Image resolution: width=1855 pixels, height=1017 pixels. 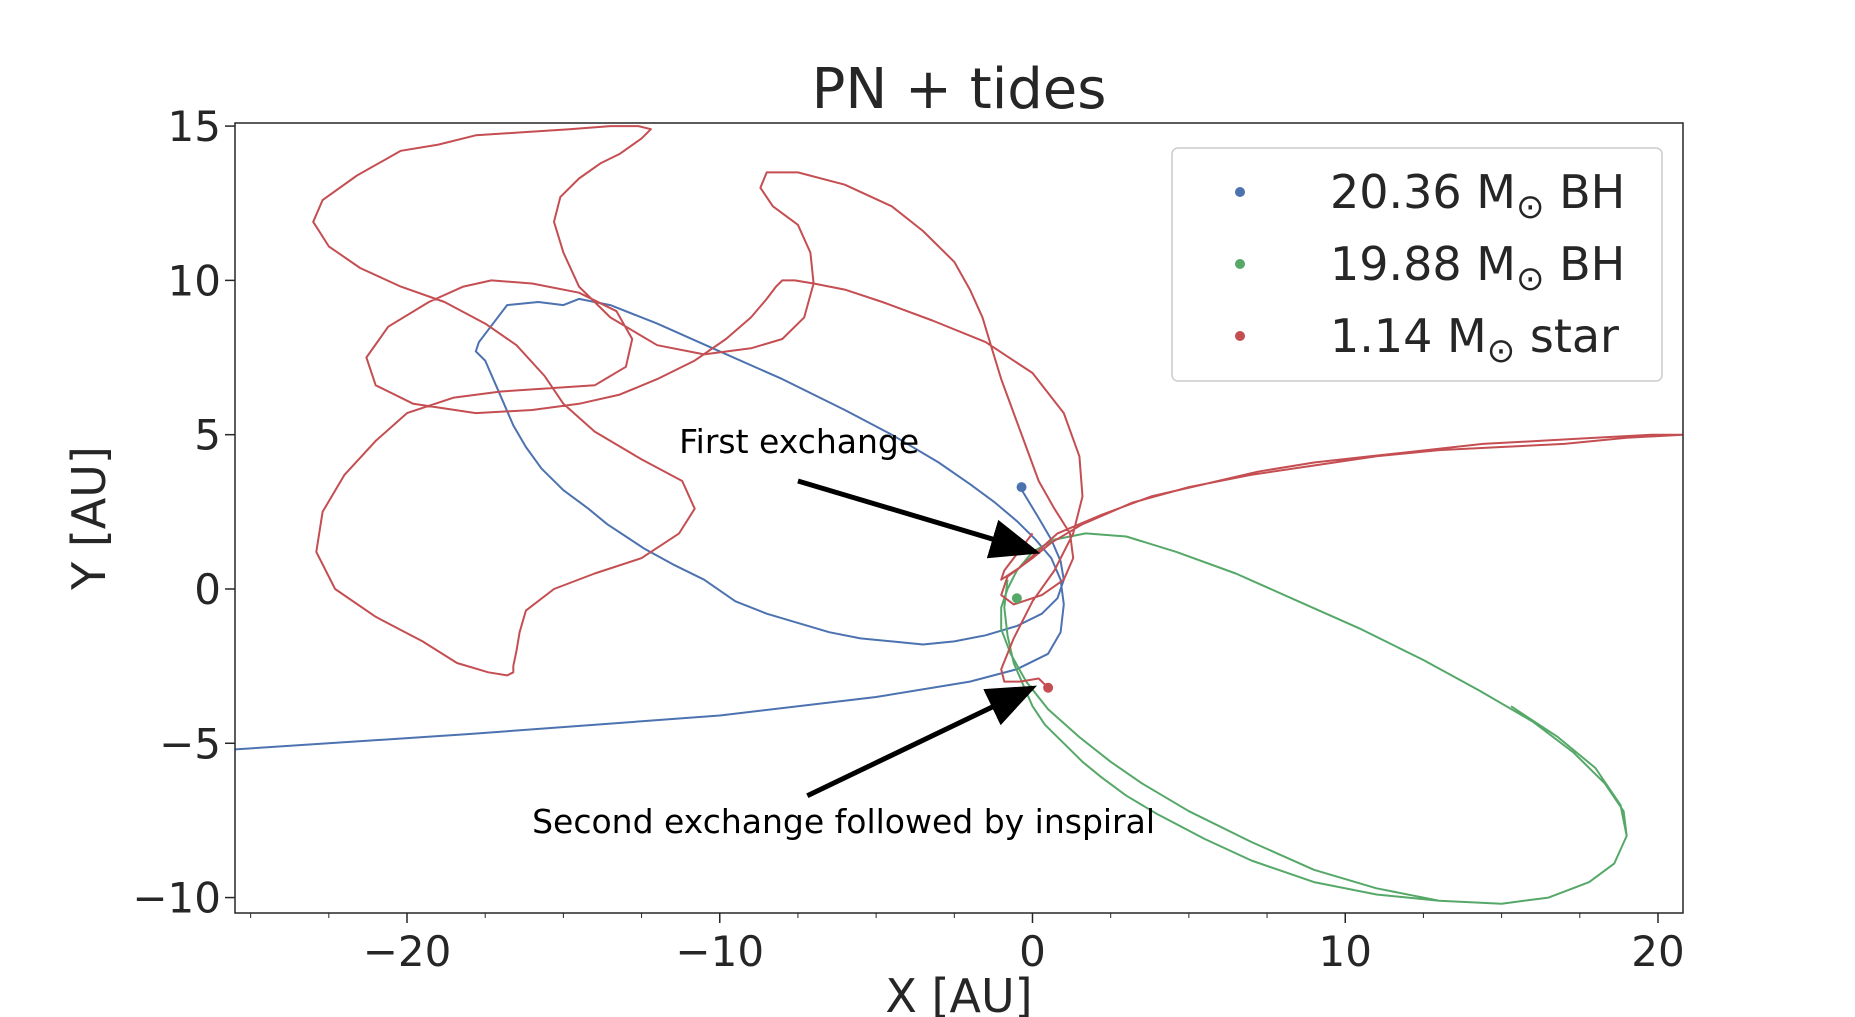 What do you see at coordinates (194, 126) in the screenshot?
I see `y-tick-label: 15` at bounding box center [194, 126].